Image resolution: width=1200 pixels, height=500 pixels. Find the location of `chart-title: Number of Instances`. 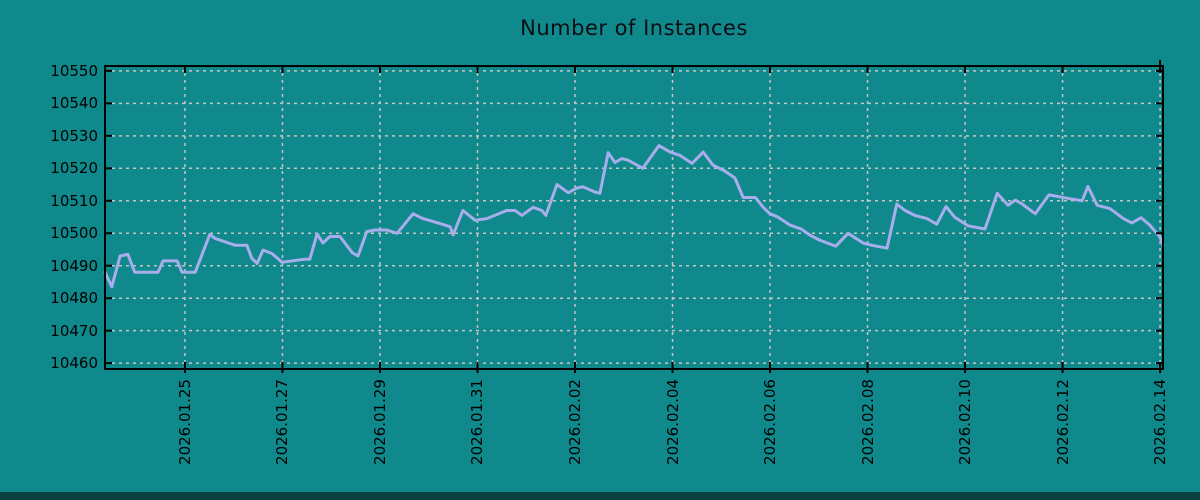

chart-title: Number of Instances is located at coordinates (634, 28).